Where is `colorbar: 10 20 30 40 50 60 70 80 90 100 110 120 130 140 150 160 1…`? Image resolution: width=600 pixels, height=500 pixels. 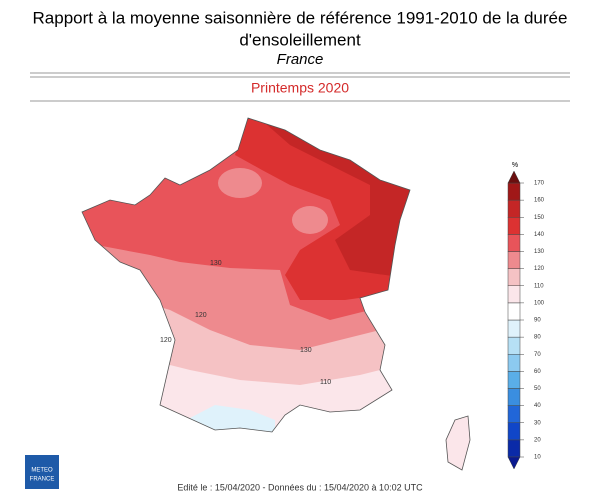
colorbar: 10 20 30 40 50 60 70 80 90 100 110 120 130 140 150 160 1… is located at coordinates (526, 320).